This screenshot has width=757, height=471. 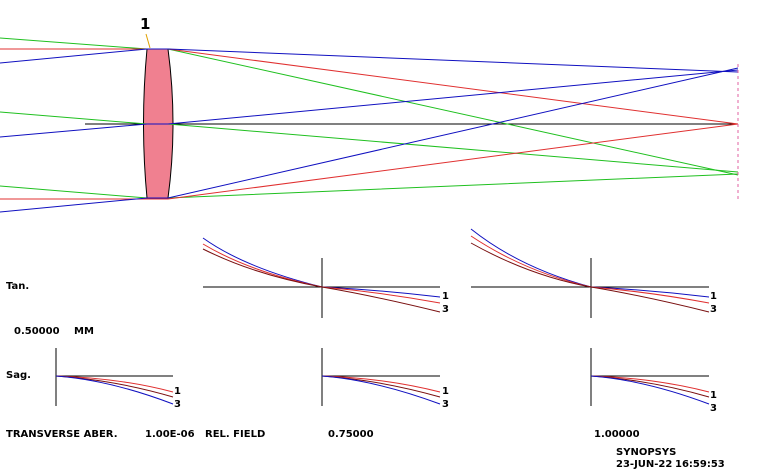 What do you see at coordinates (351, 434) in the screenshot?
I see `field-value-0.75: 0.75000` at bounding box center [351, 434].